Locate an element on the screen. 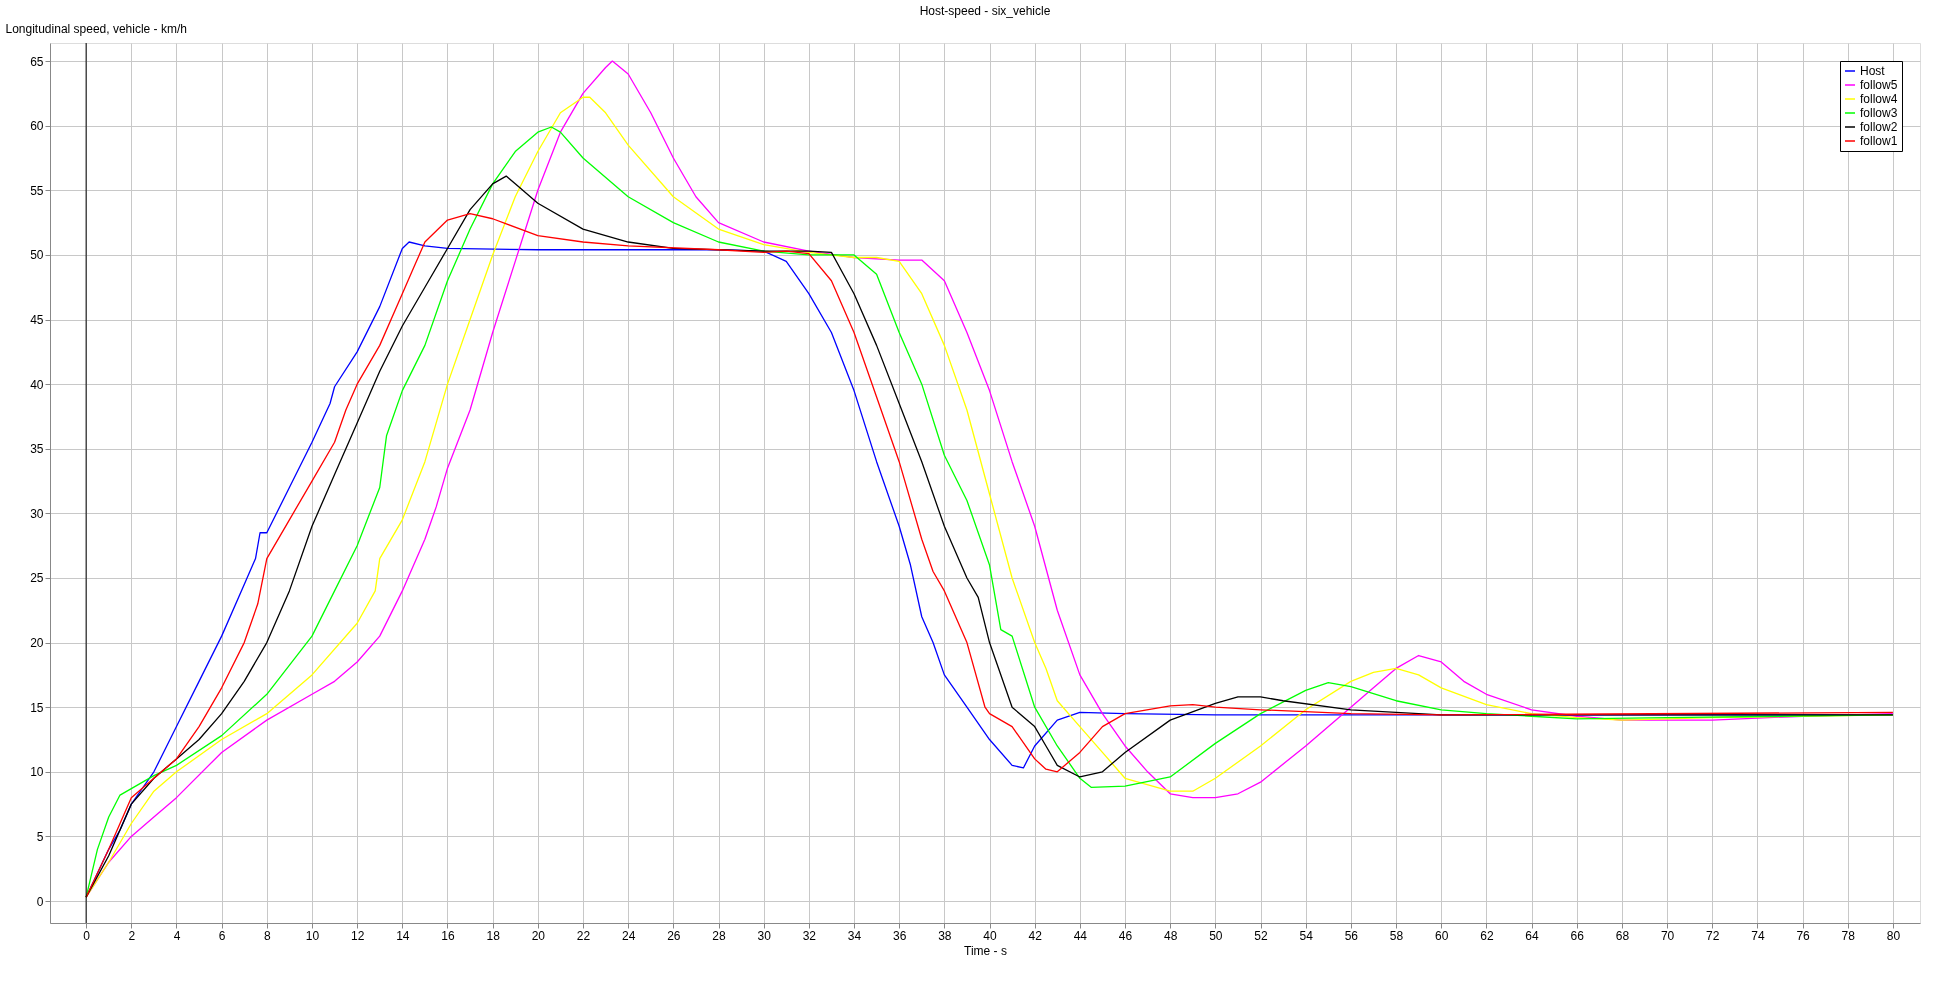  x-tick-label: 36 is located at coordinates (900, 935).